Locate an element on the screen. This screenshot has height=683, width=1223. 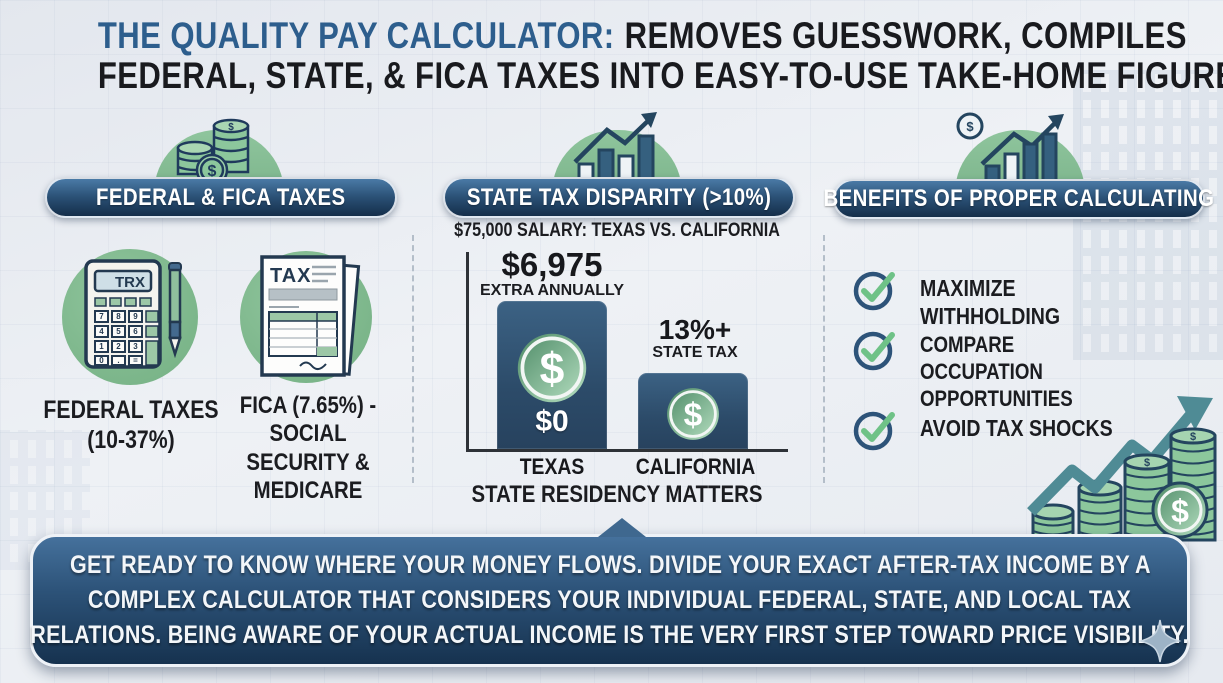
pen-icon is located at coordinates (175, 310).